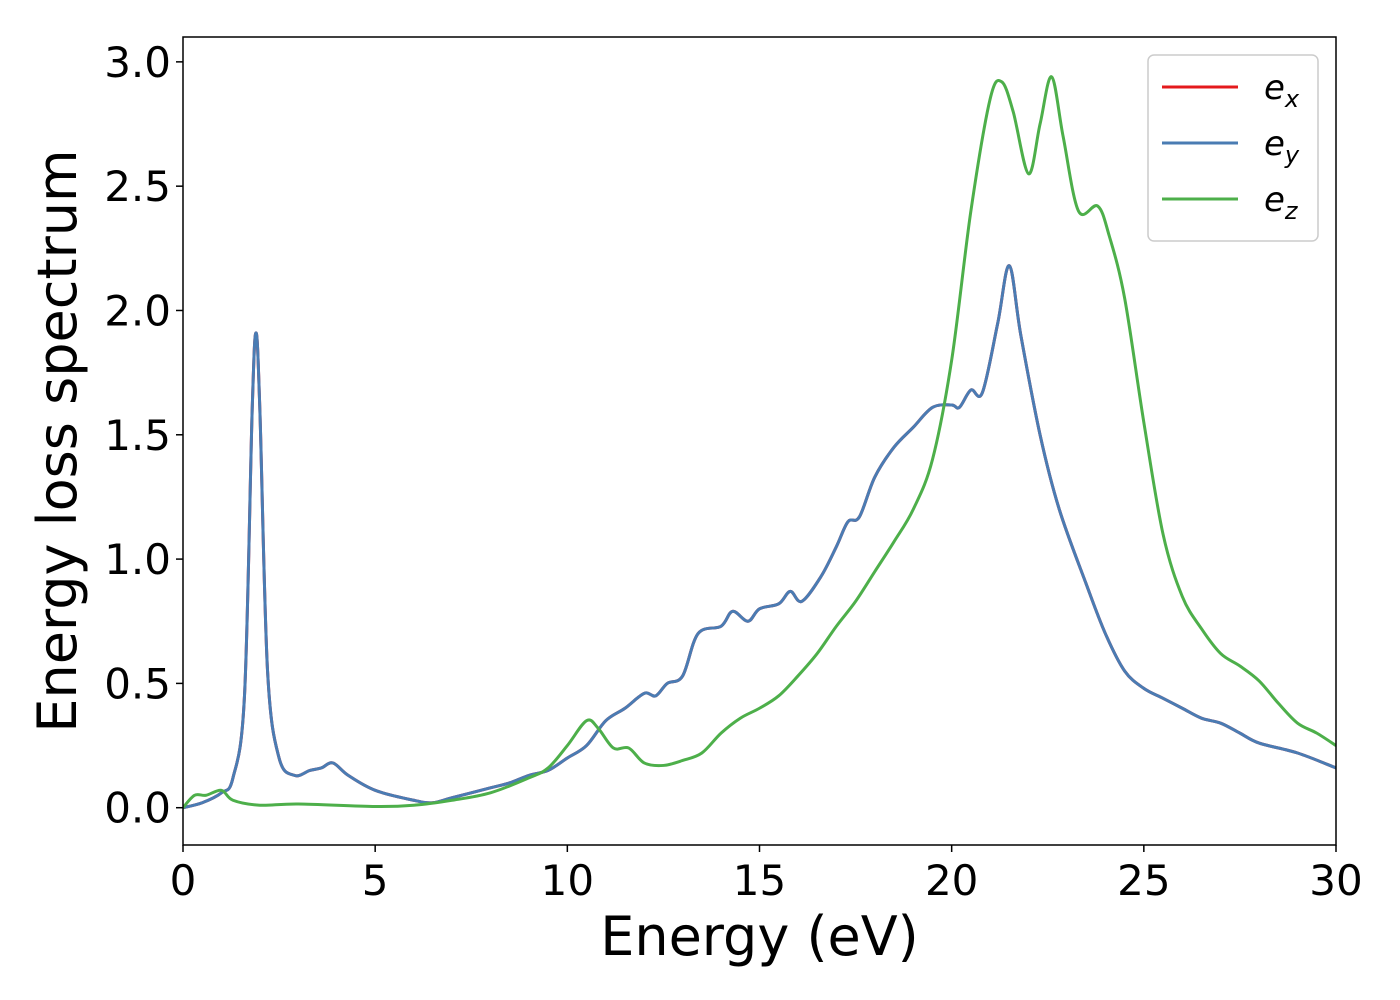 The height and width of the screenshot is (1000, 1400). What do you see at coordinates (183, 880) in the screenshot?
I see `x-tick-label: 0` at bounding box center [183, 880].